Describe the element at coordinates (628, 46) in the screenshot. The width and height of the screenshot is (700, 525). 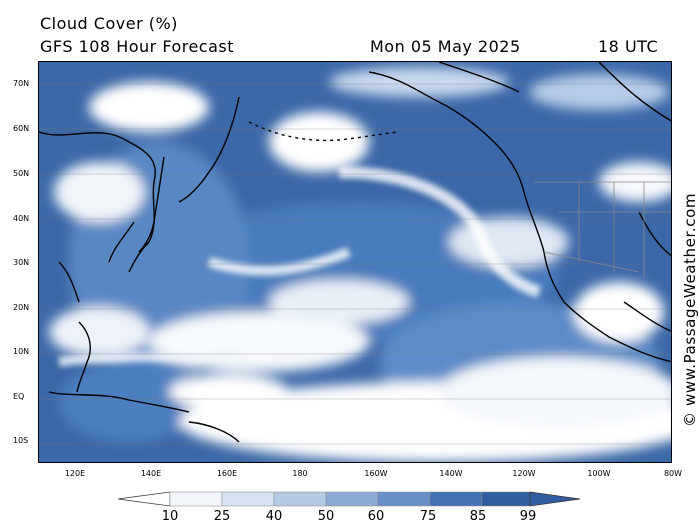
I see `forecast-time: 18 UTC` at that location.